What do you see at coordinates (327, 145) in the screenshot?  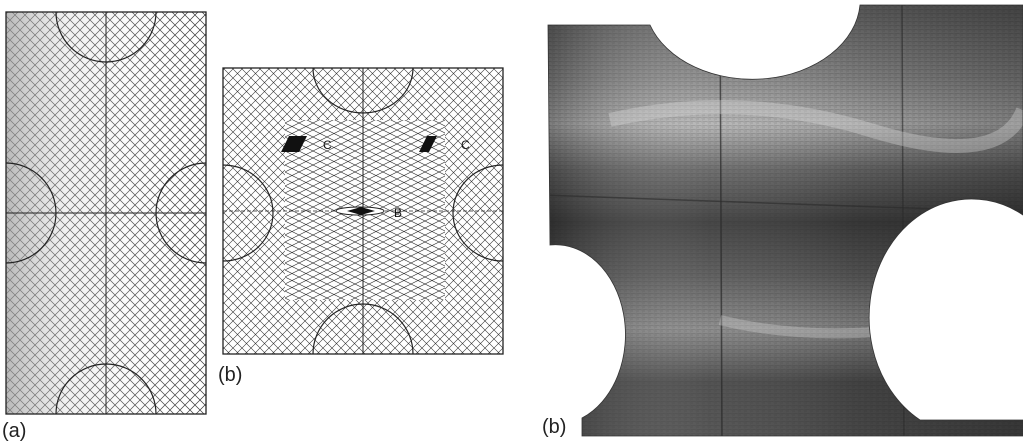 I see `marker-c-left-label: C` at bounding box center [327, 145].